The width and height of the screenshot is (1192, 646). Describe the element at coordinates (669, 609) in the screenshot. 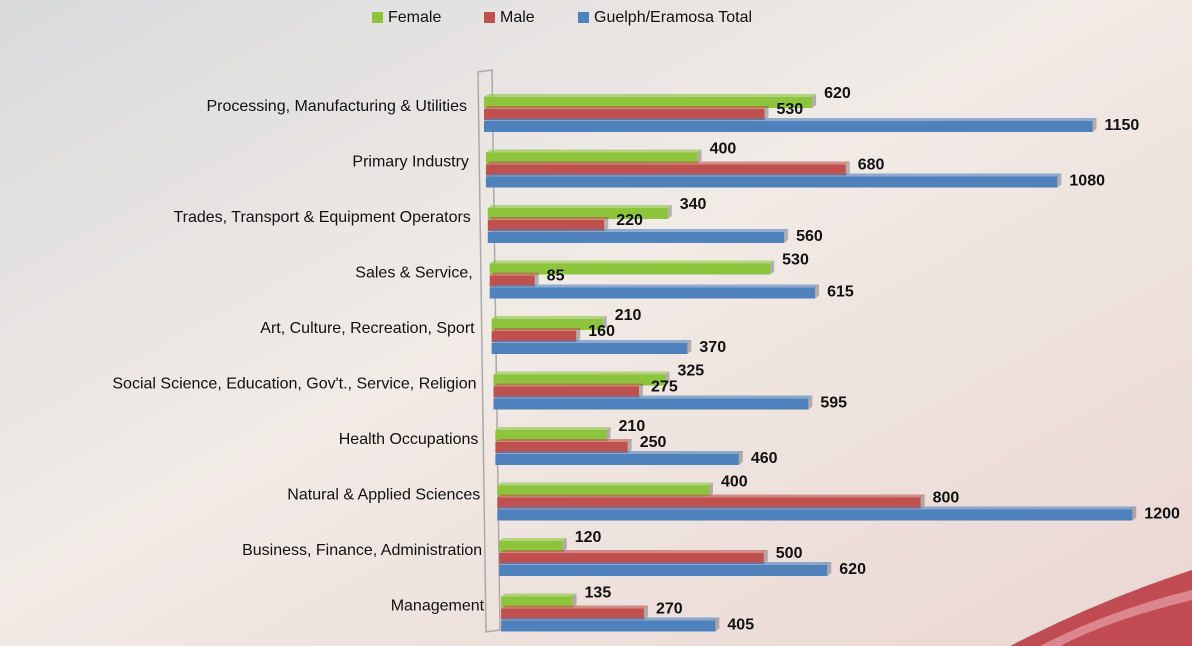

I see `data-label: 270` at that location.